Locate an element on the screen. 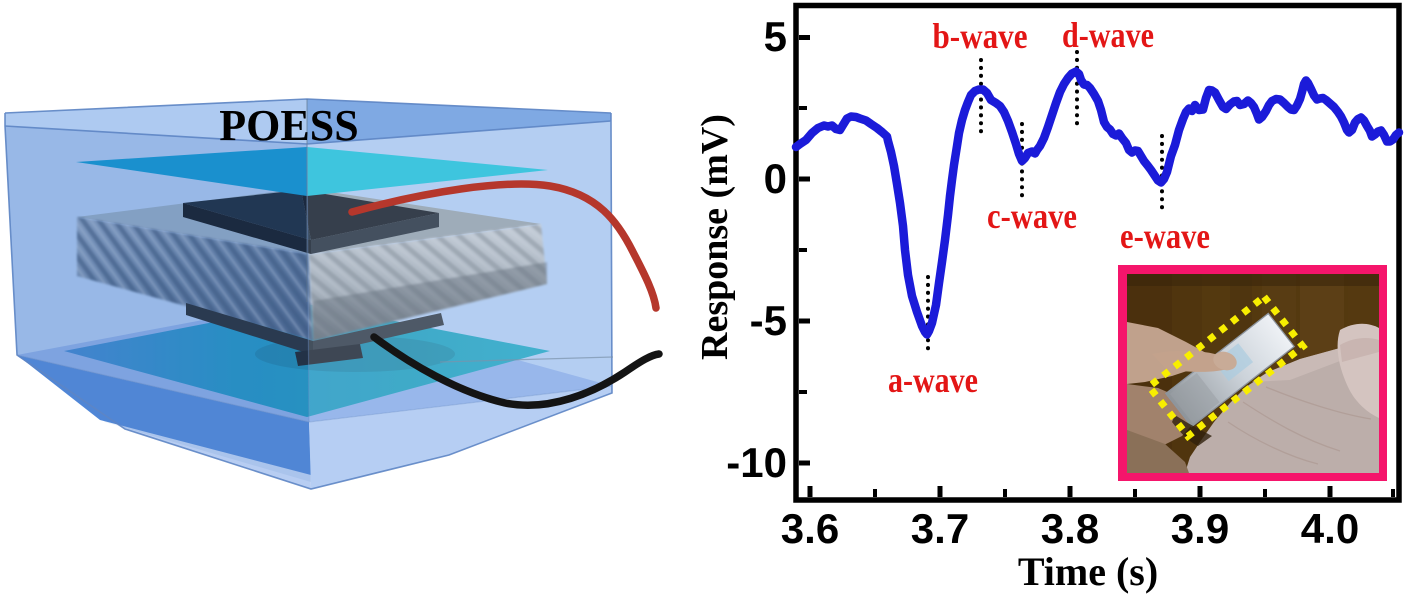 Image resolution: width=1404 pixels, height=600 pixels. svg-text: a-wave is located at coordinates (933, 380).